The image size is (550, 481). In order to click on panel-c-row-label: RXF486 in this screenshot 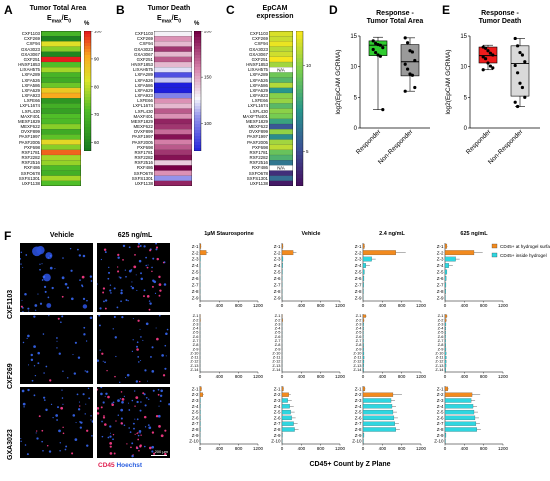, I will do `click(259, 168)`.